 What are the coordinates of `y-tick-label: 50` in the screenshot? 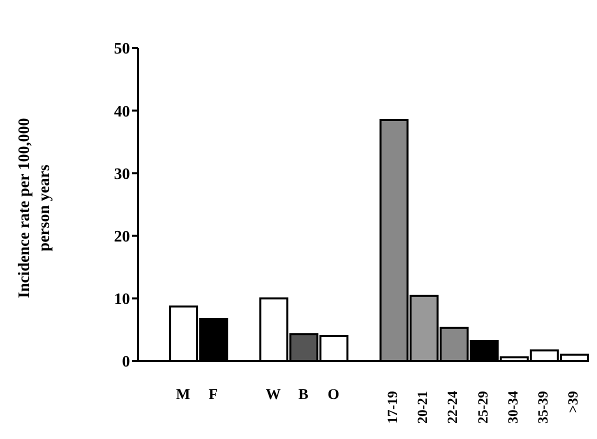 It's located at (122, 49).